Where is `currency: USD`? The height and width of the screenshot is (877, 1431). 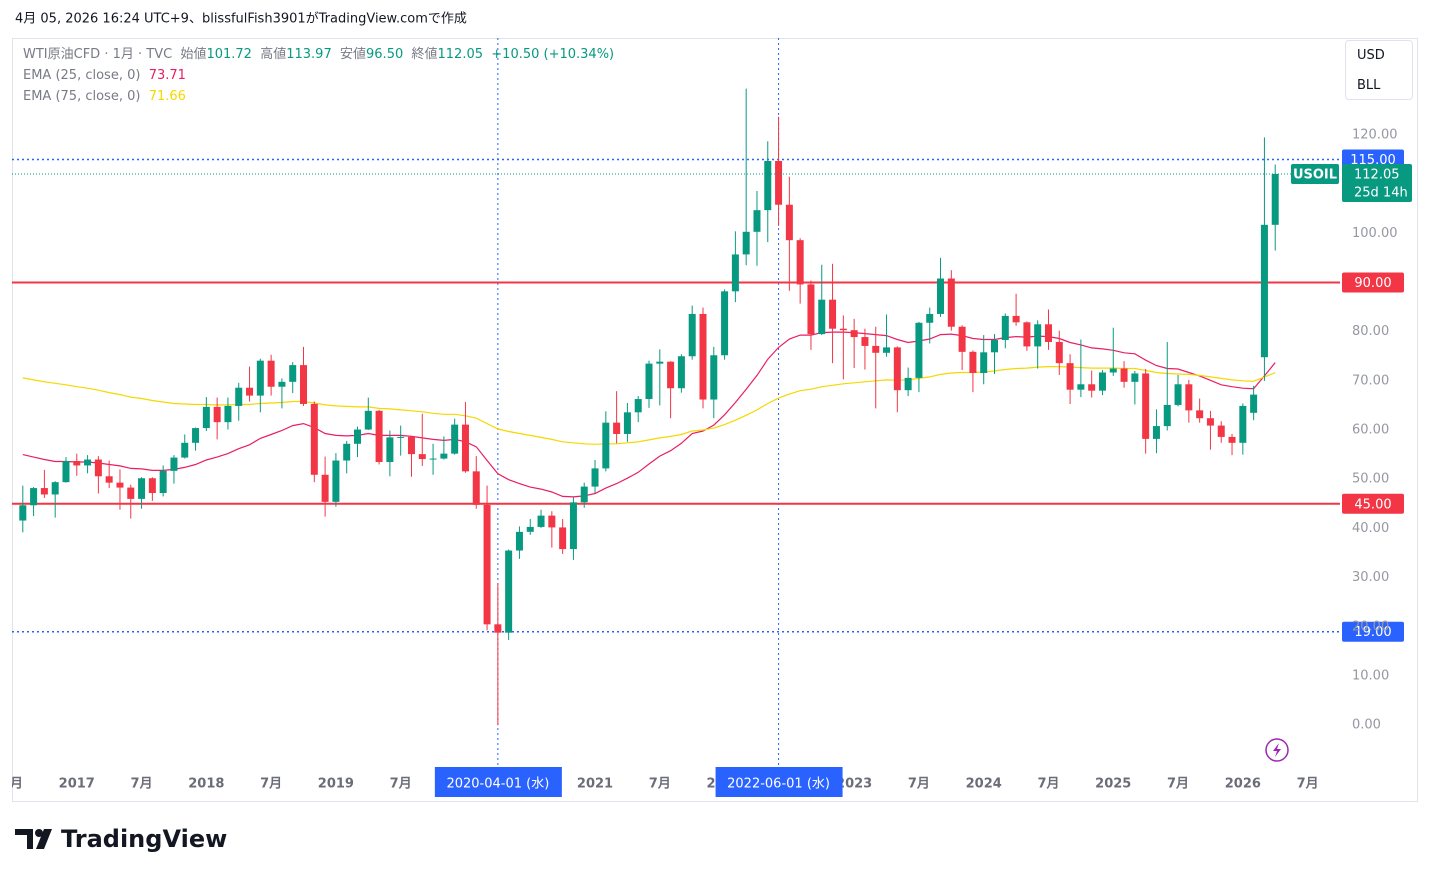 currency: USD is located at coordinates (1371, 55).